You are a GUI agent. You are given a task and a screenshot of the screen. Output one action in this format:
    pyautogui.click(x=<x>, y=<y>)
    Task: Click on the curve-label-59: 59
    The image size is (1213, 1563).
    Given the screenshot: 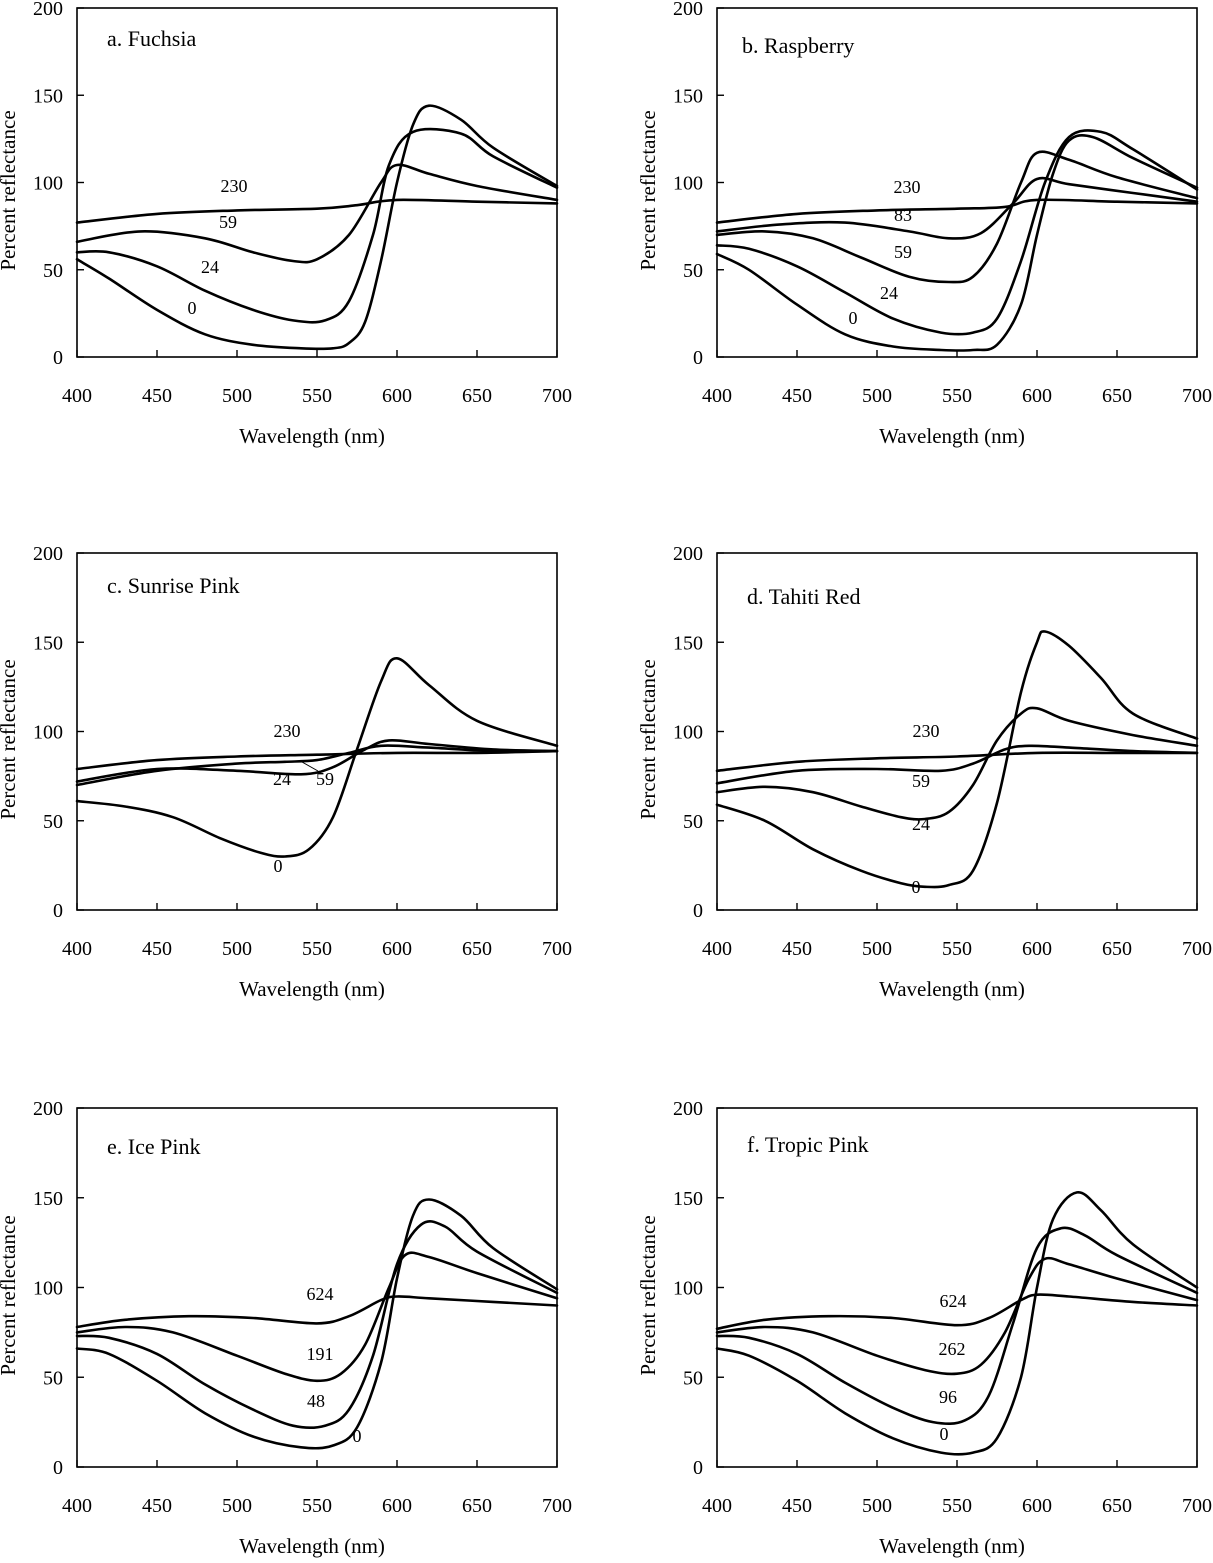 What is the action you would take?
    pyautogui.click(x=228, y=222)
    